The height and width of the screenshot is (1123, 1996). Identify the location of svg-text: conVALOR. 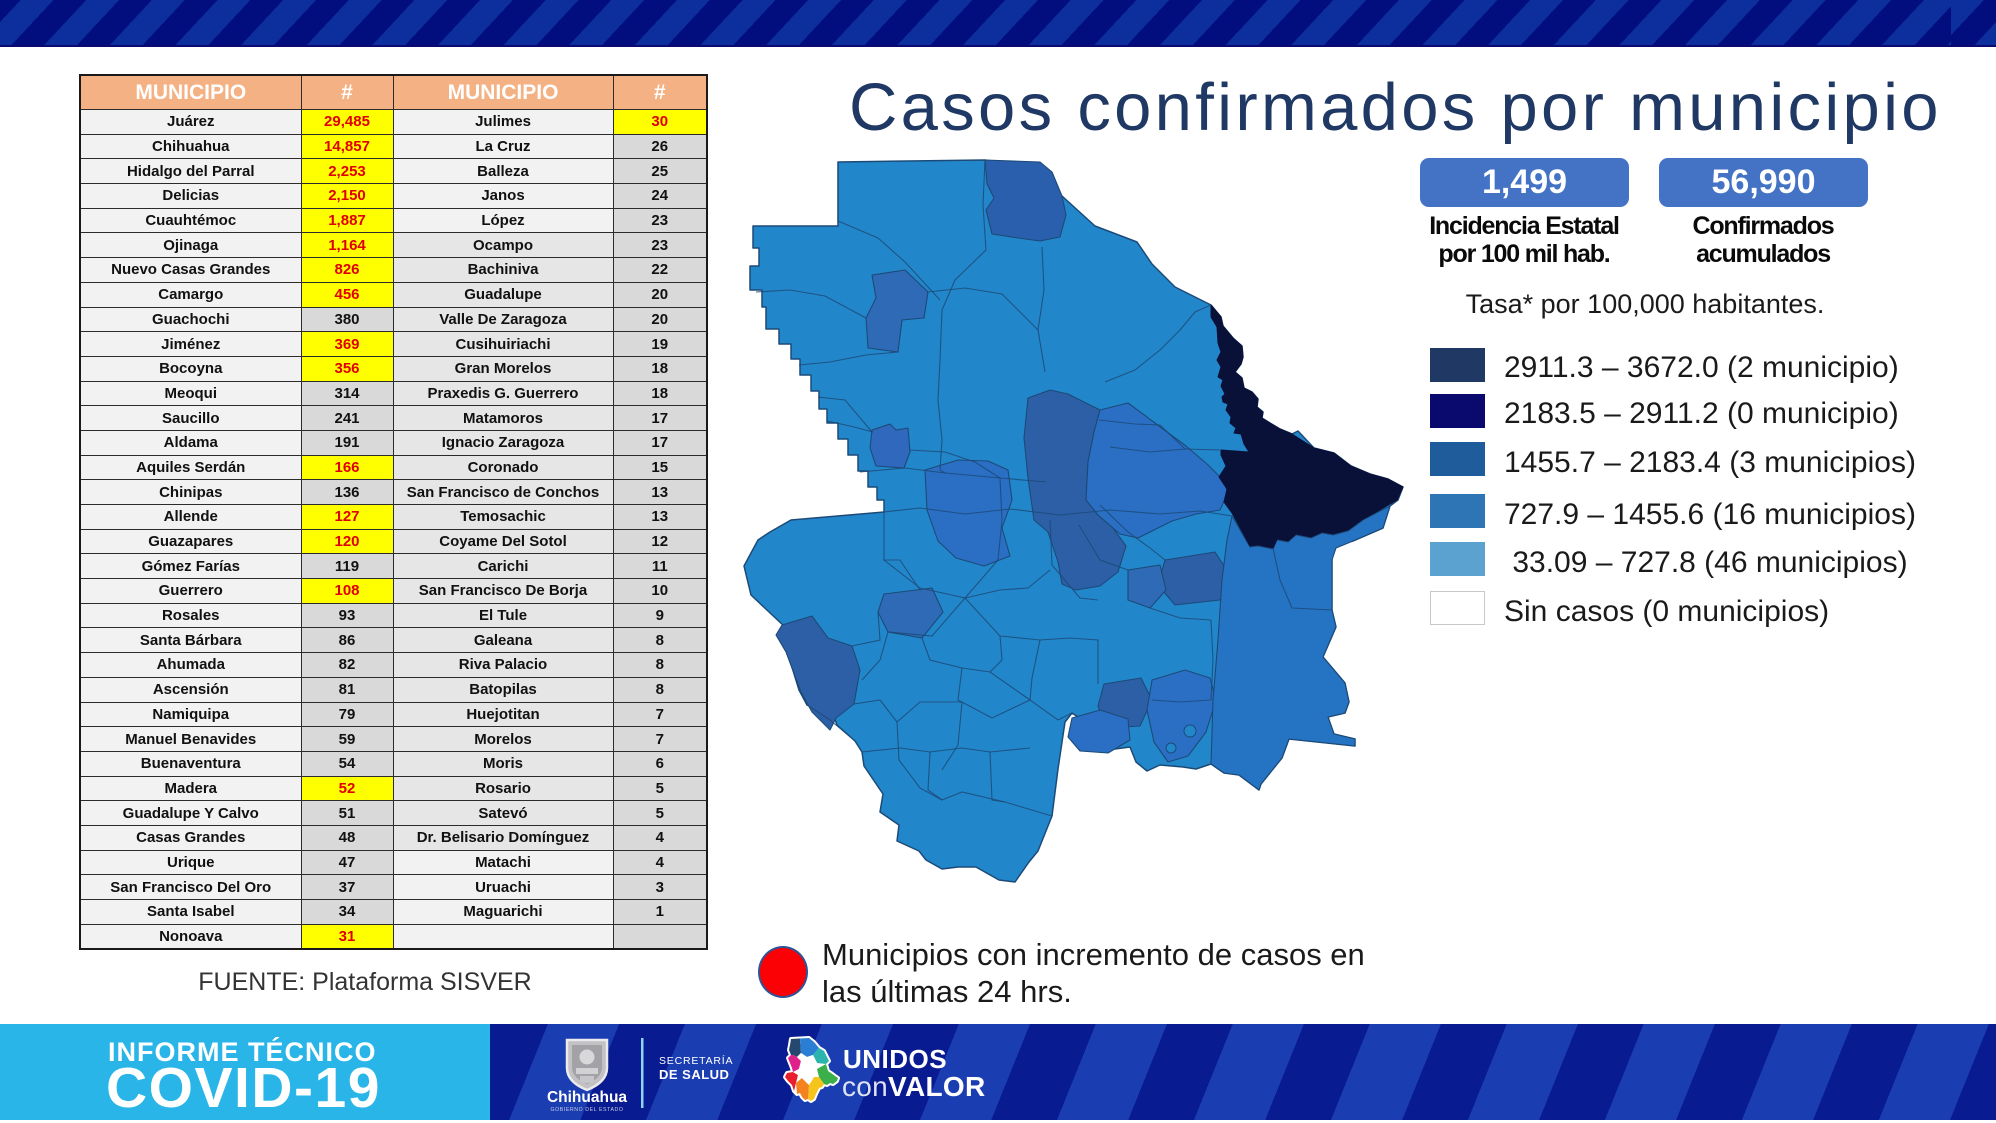
(913, 1086).